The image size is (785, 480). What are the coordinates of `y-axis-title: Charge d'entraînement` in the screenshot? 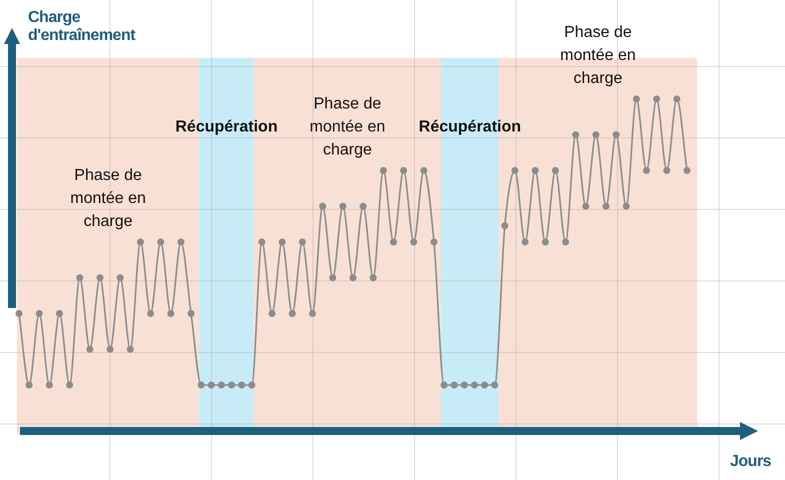 It's located at (82, 27).